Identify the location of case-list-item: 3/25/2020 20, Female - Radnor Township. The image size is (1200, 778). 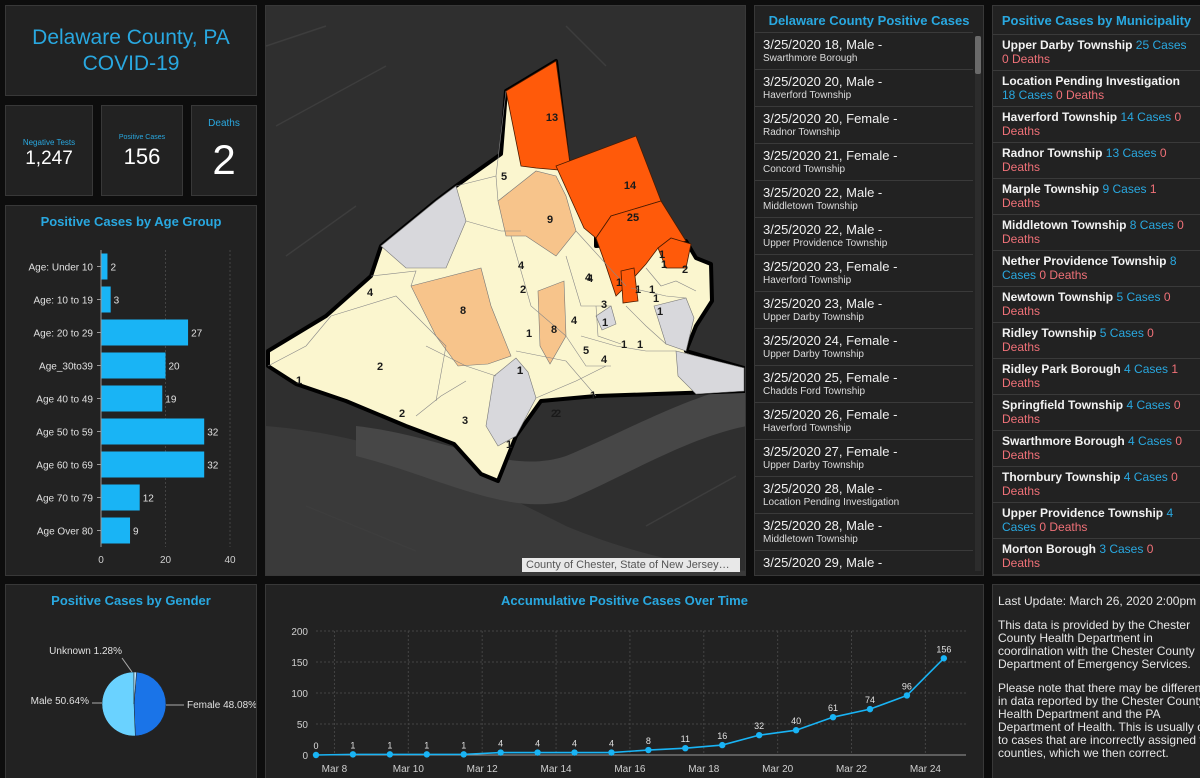
(864, 124).